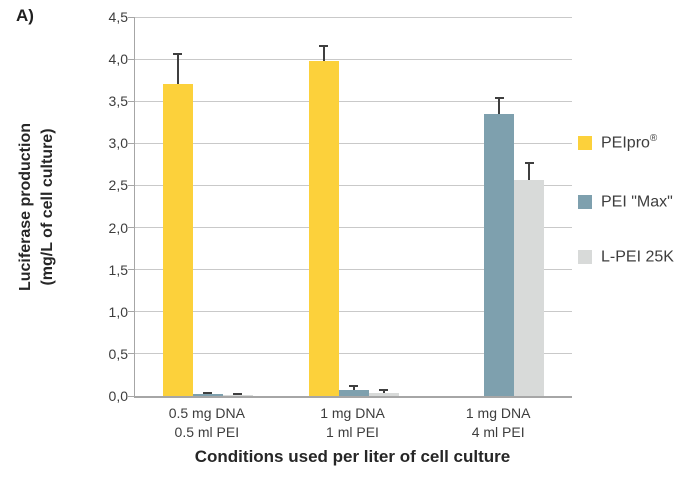 This screenshot has width=700, height=489. I want to click on x-category-label-group1: 0.5 mg DNA 0.5 ml PEI, so click(207, 423).